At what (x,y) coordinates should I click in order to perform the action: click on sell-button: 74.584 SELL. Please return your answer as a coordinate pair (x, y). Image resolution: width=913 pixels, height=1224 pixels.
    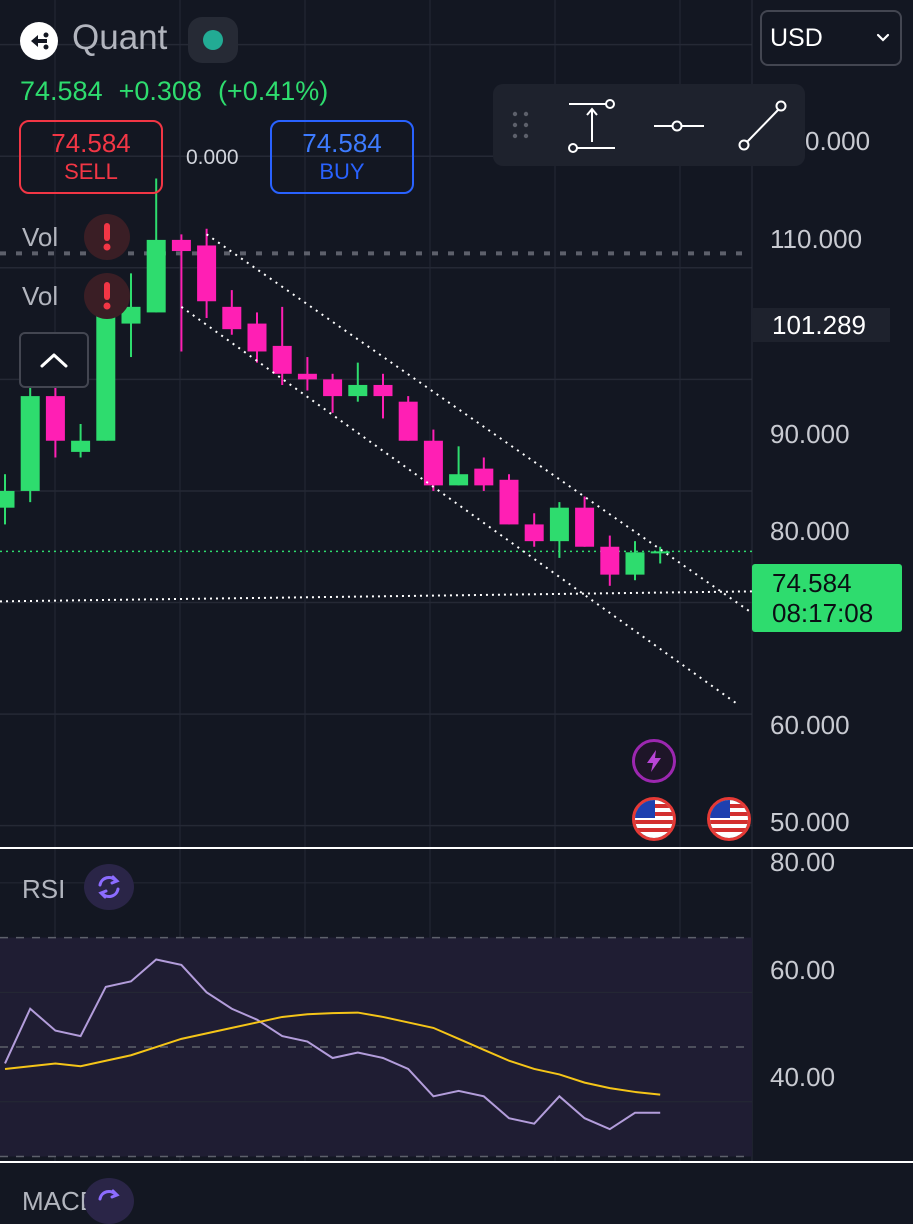
    Looking at the image, I should click on (91, 157).